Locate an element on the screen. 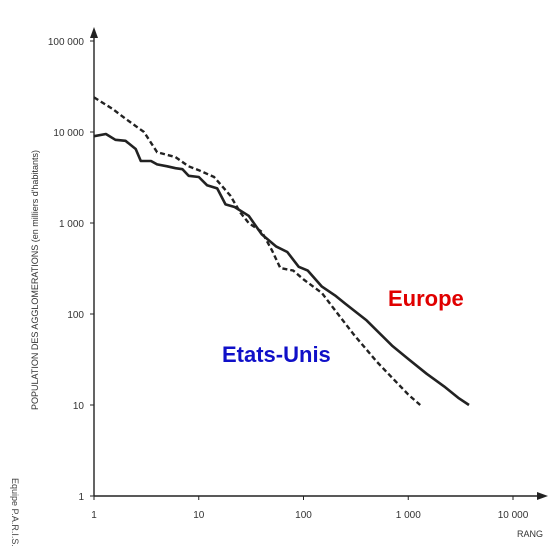 Image resolution: width=554 pixels, height=551 pixels. y-ticks: 1 10 100 1 000 10 000 100 000 is located at coordinates (71, 270).